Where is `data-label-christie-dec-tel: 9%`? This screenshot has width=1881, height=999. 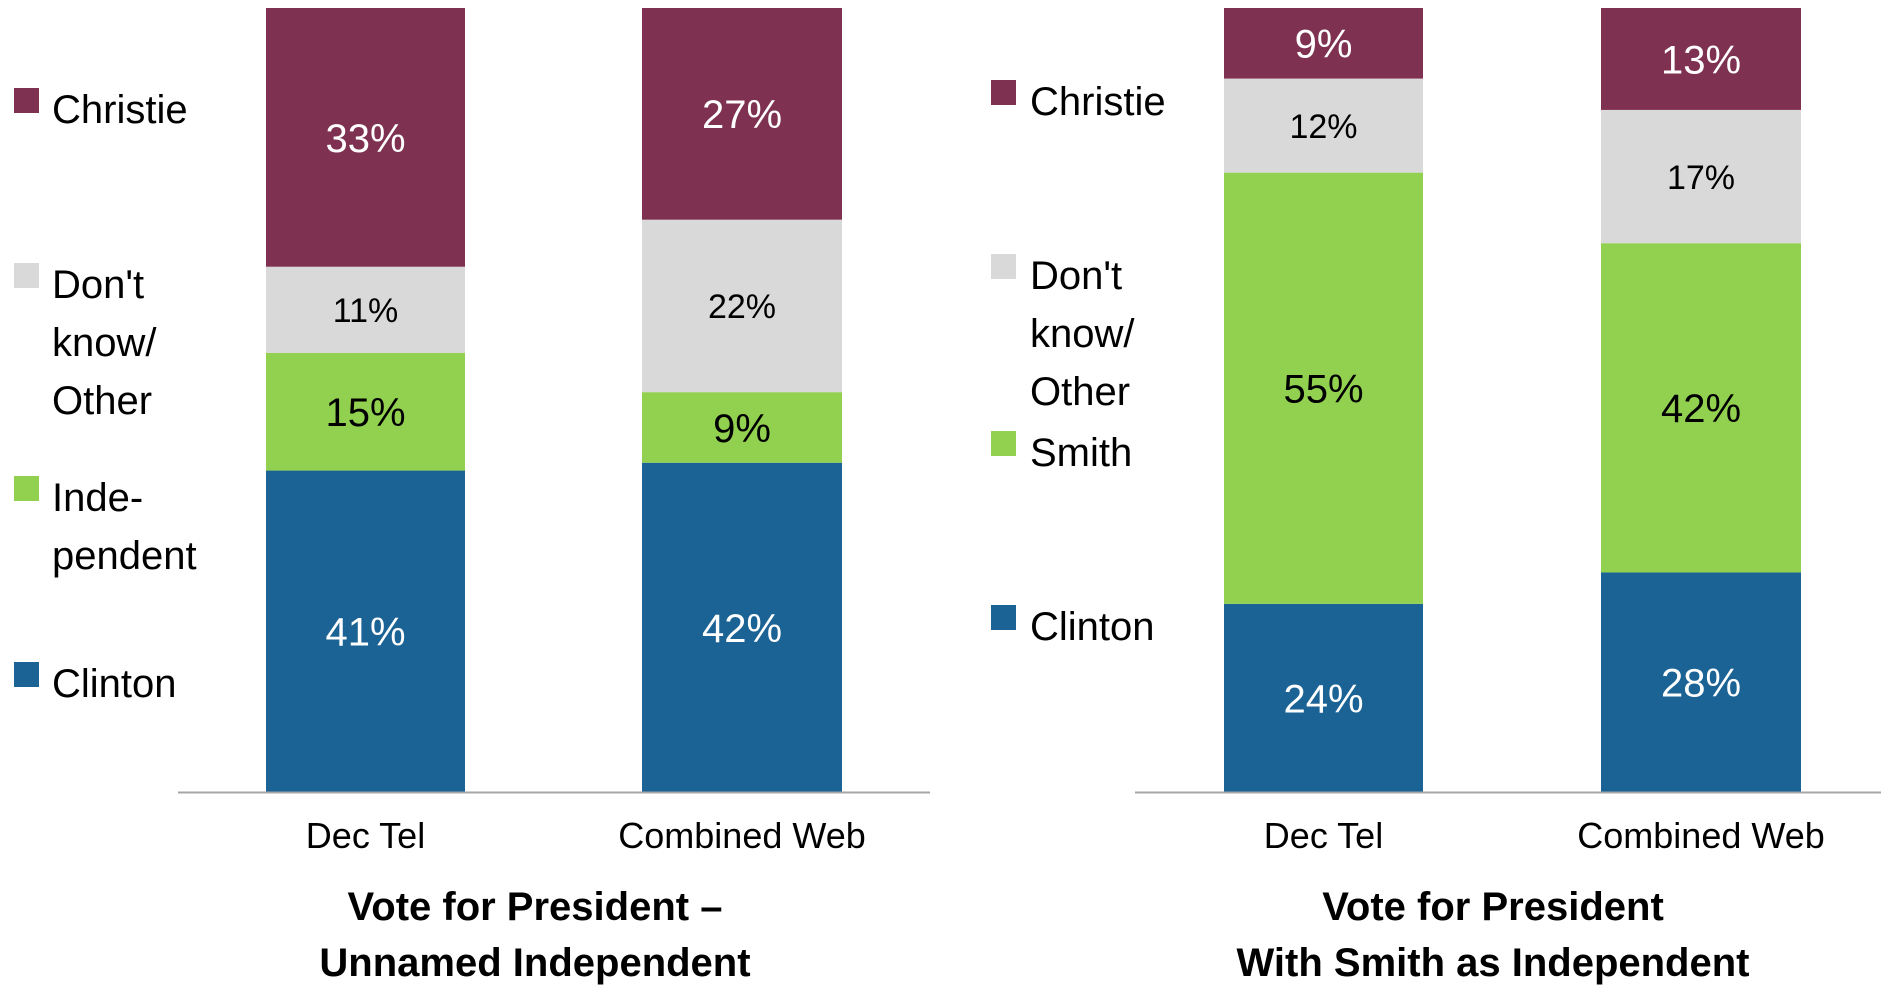 data-label-christie-dec-tel: 9% is located at coordinates (1324, 45).